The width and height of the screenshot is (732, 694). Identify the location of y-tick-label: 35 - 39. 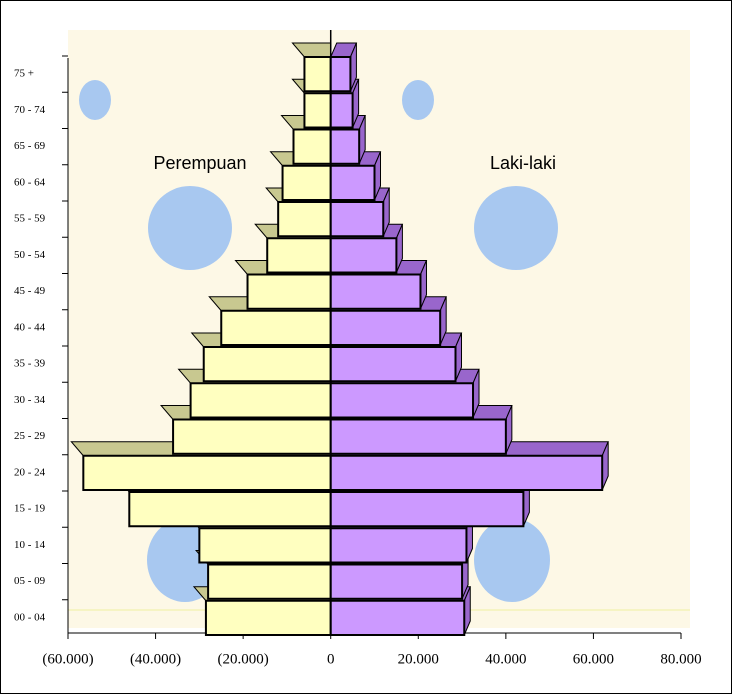
(30, 364).